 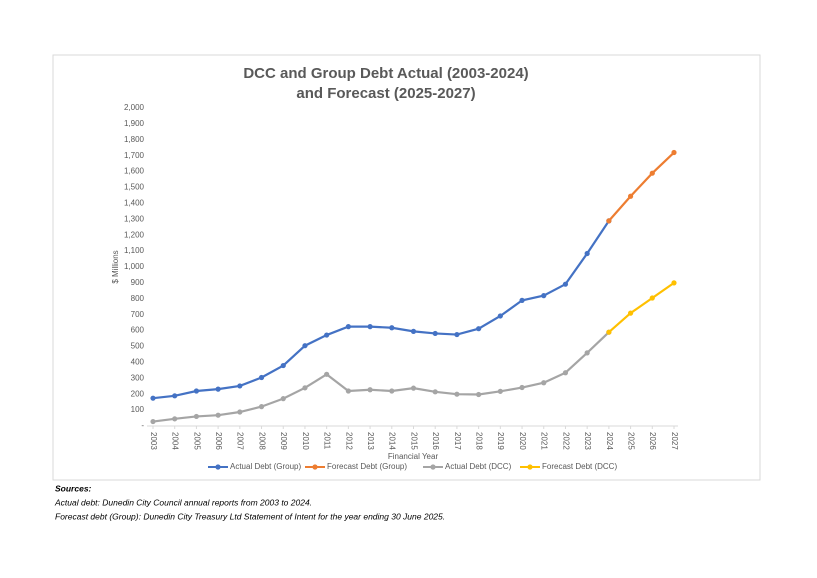 I want to click on x-tick-label: 2006, so click(x=218, y=441).